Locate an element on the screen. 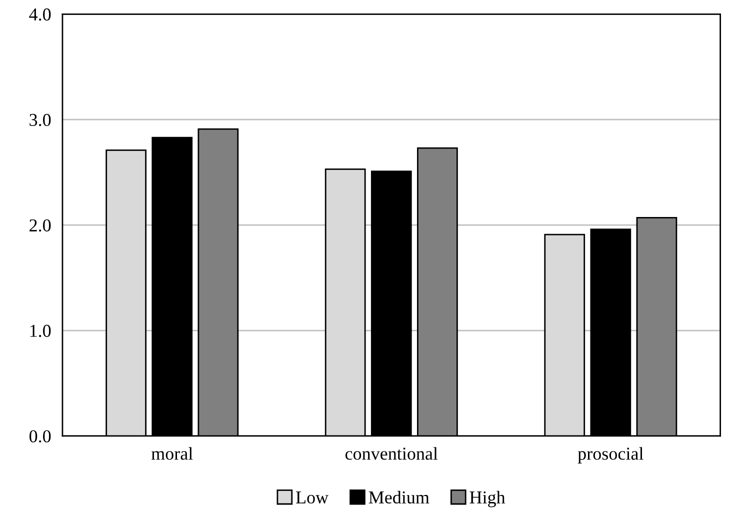 The height and width of the screenshot is (524, 735). legend-label: High is located at coordinates (488, 499).